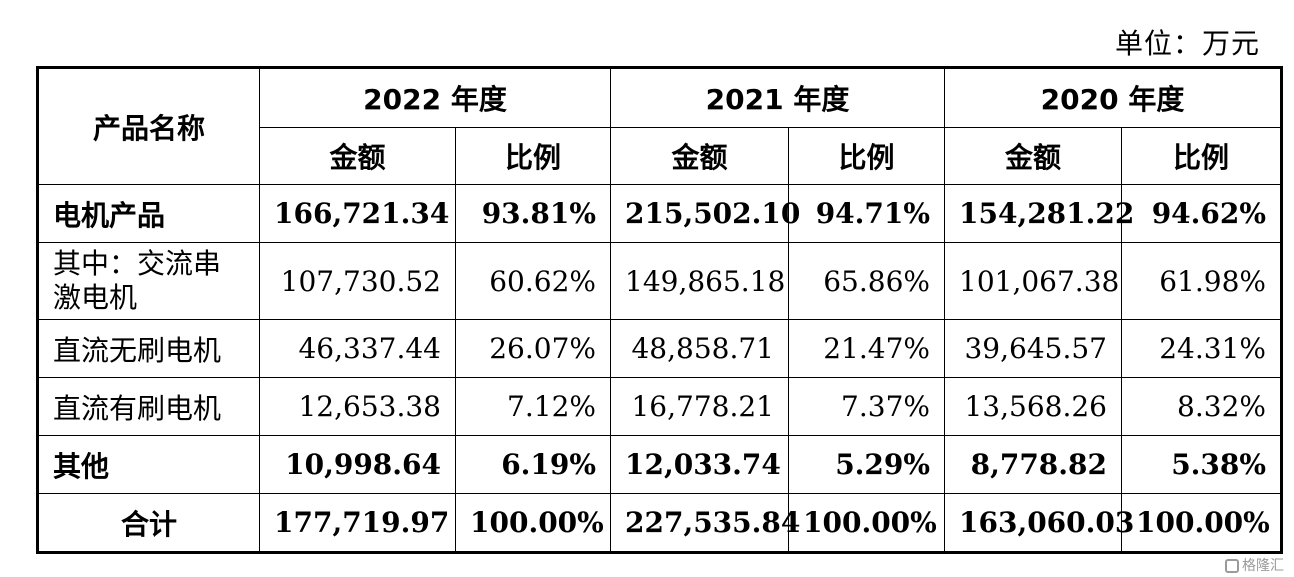 This screenshot has height=577, width=1294. What do you see at coordinates (148, 126) in the screenshot?
I see `product-name-header: 产品名称` at bounding box center [148, 126].